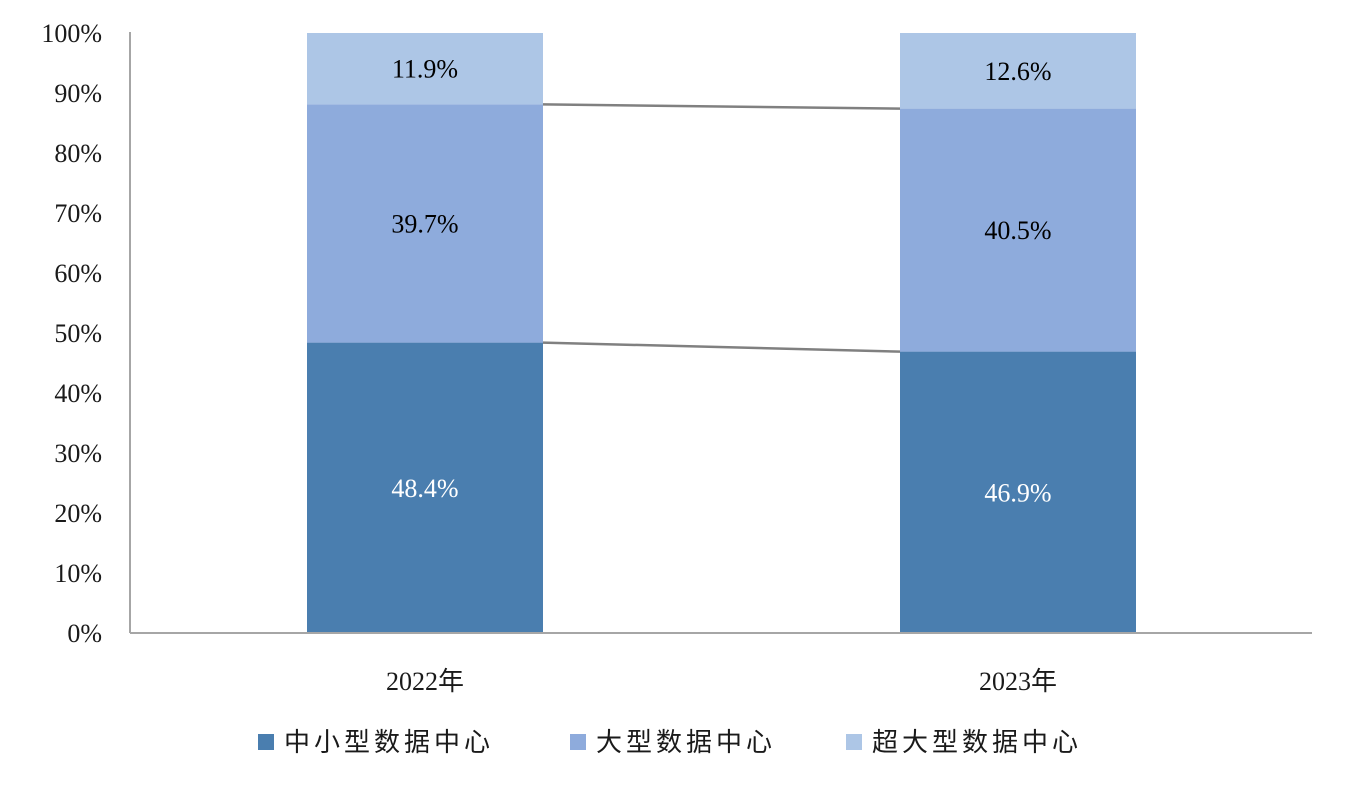 The image size is (1360, 798). Describe the element at coordinates (977, 742) in the screenshot. I see `legend-label: 超大型数据中心` at that location.